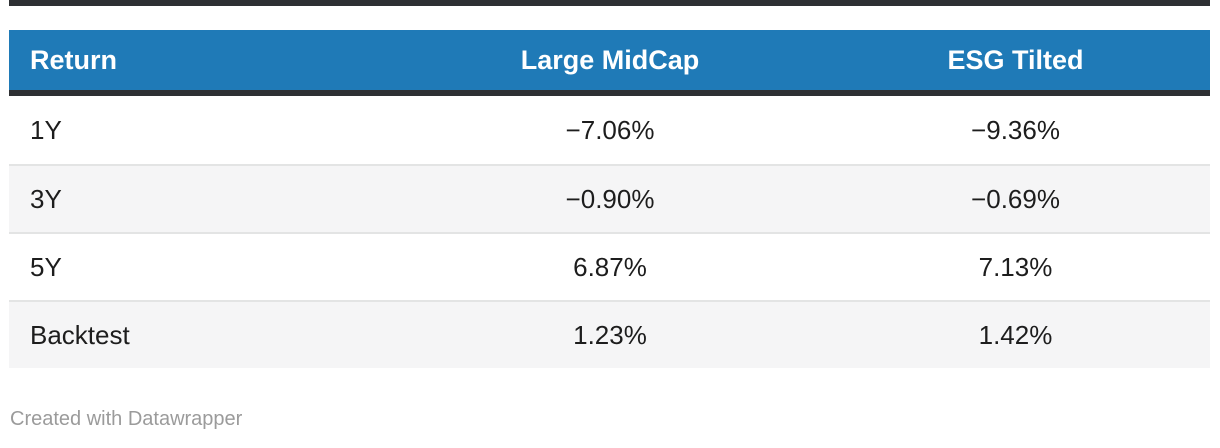 The width and height of the screenshot is (1220, 448). What do you see at coordinates (1015, 60) in the screenshot?
I see `column-header-esg-tilted: ESG Tilted` at bounding box center [1015, 60].